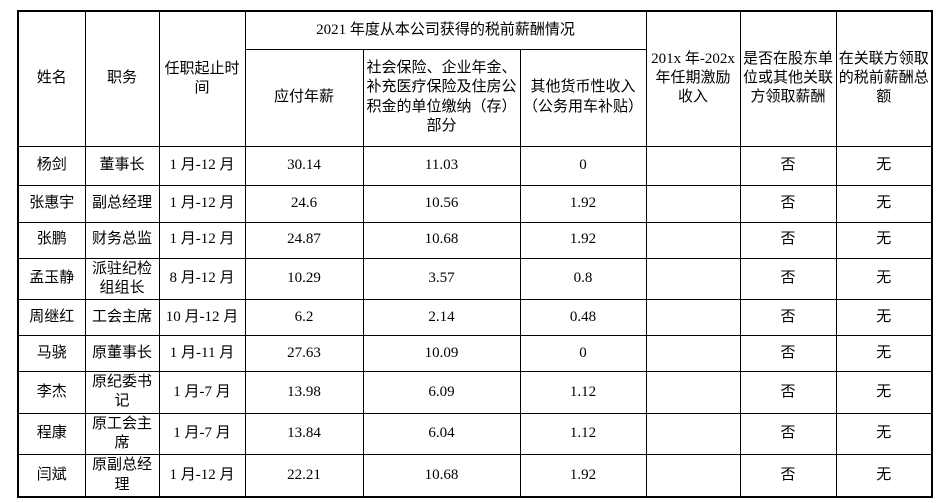 The height and width of the screenshot is (503, 941). What do you see at coordinates (441, 278) in the screenshot?
I see `cell-insurance: 3.57` at bounding box center [441, 278].